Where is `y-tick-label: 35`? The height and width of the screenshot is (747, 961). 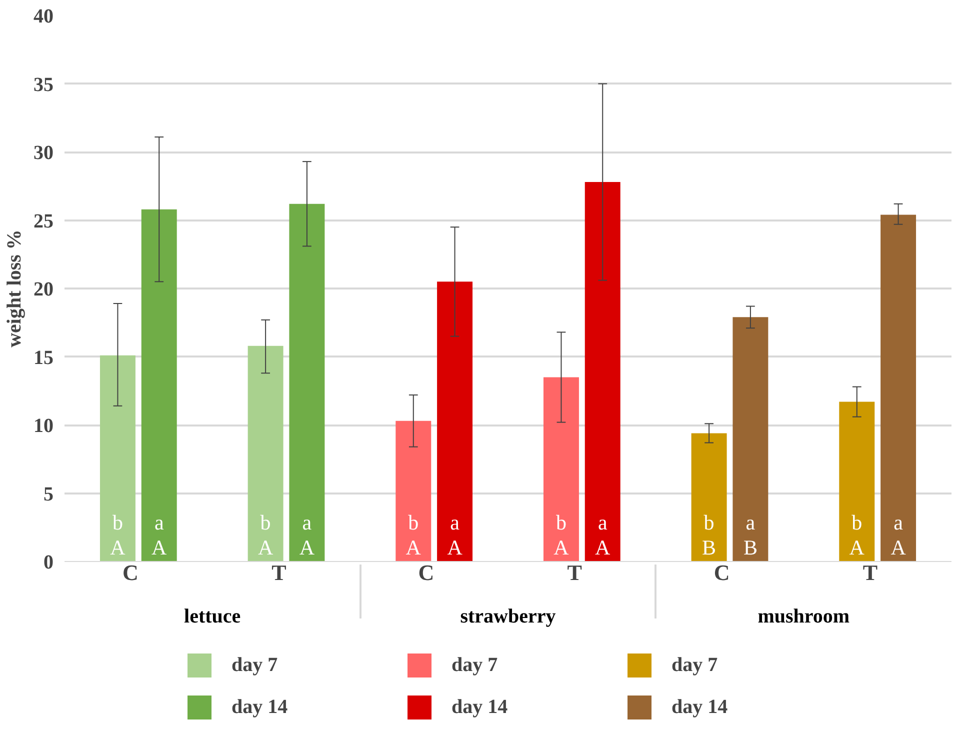 y-tick-label: 35 is located at coordinates (44, 85).